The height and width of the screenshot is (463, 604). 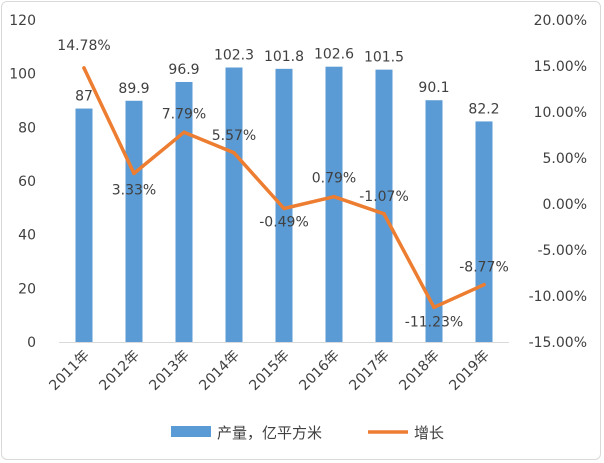 What do you see at coordinates (191, 431) in the screenshot?
I see `legend-swatch-bar` at bounding box center [191, 431].